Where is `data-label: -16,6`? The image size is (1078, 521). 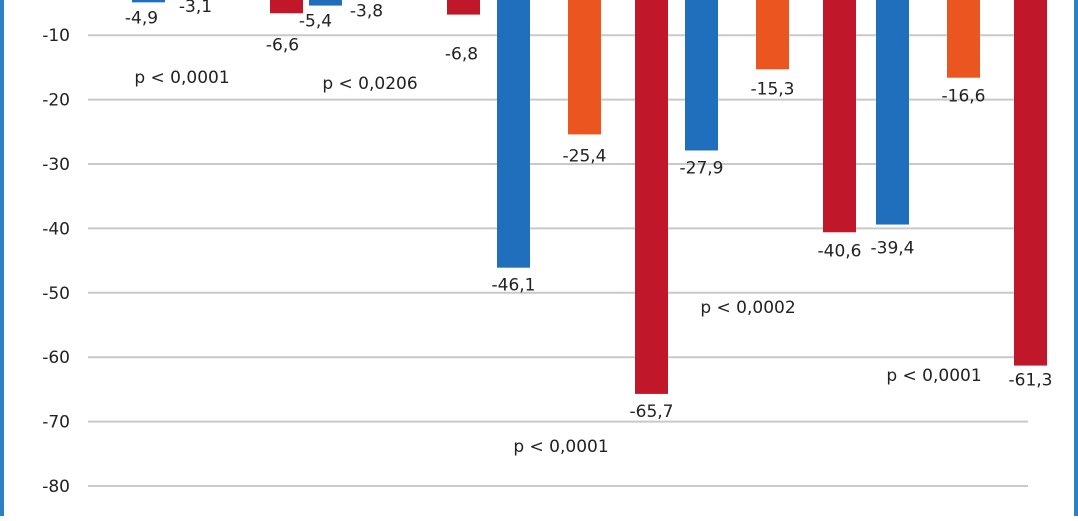
data-label: -16,6 is located at coordinates (964, 97).